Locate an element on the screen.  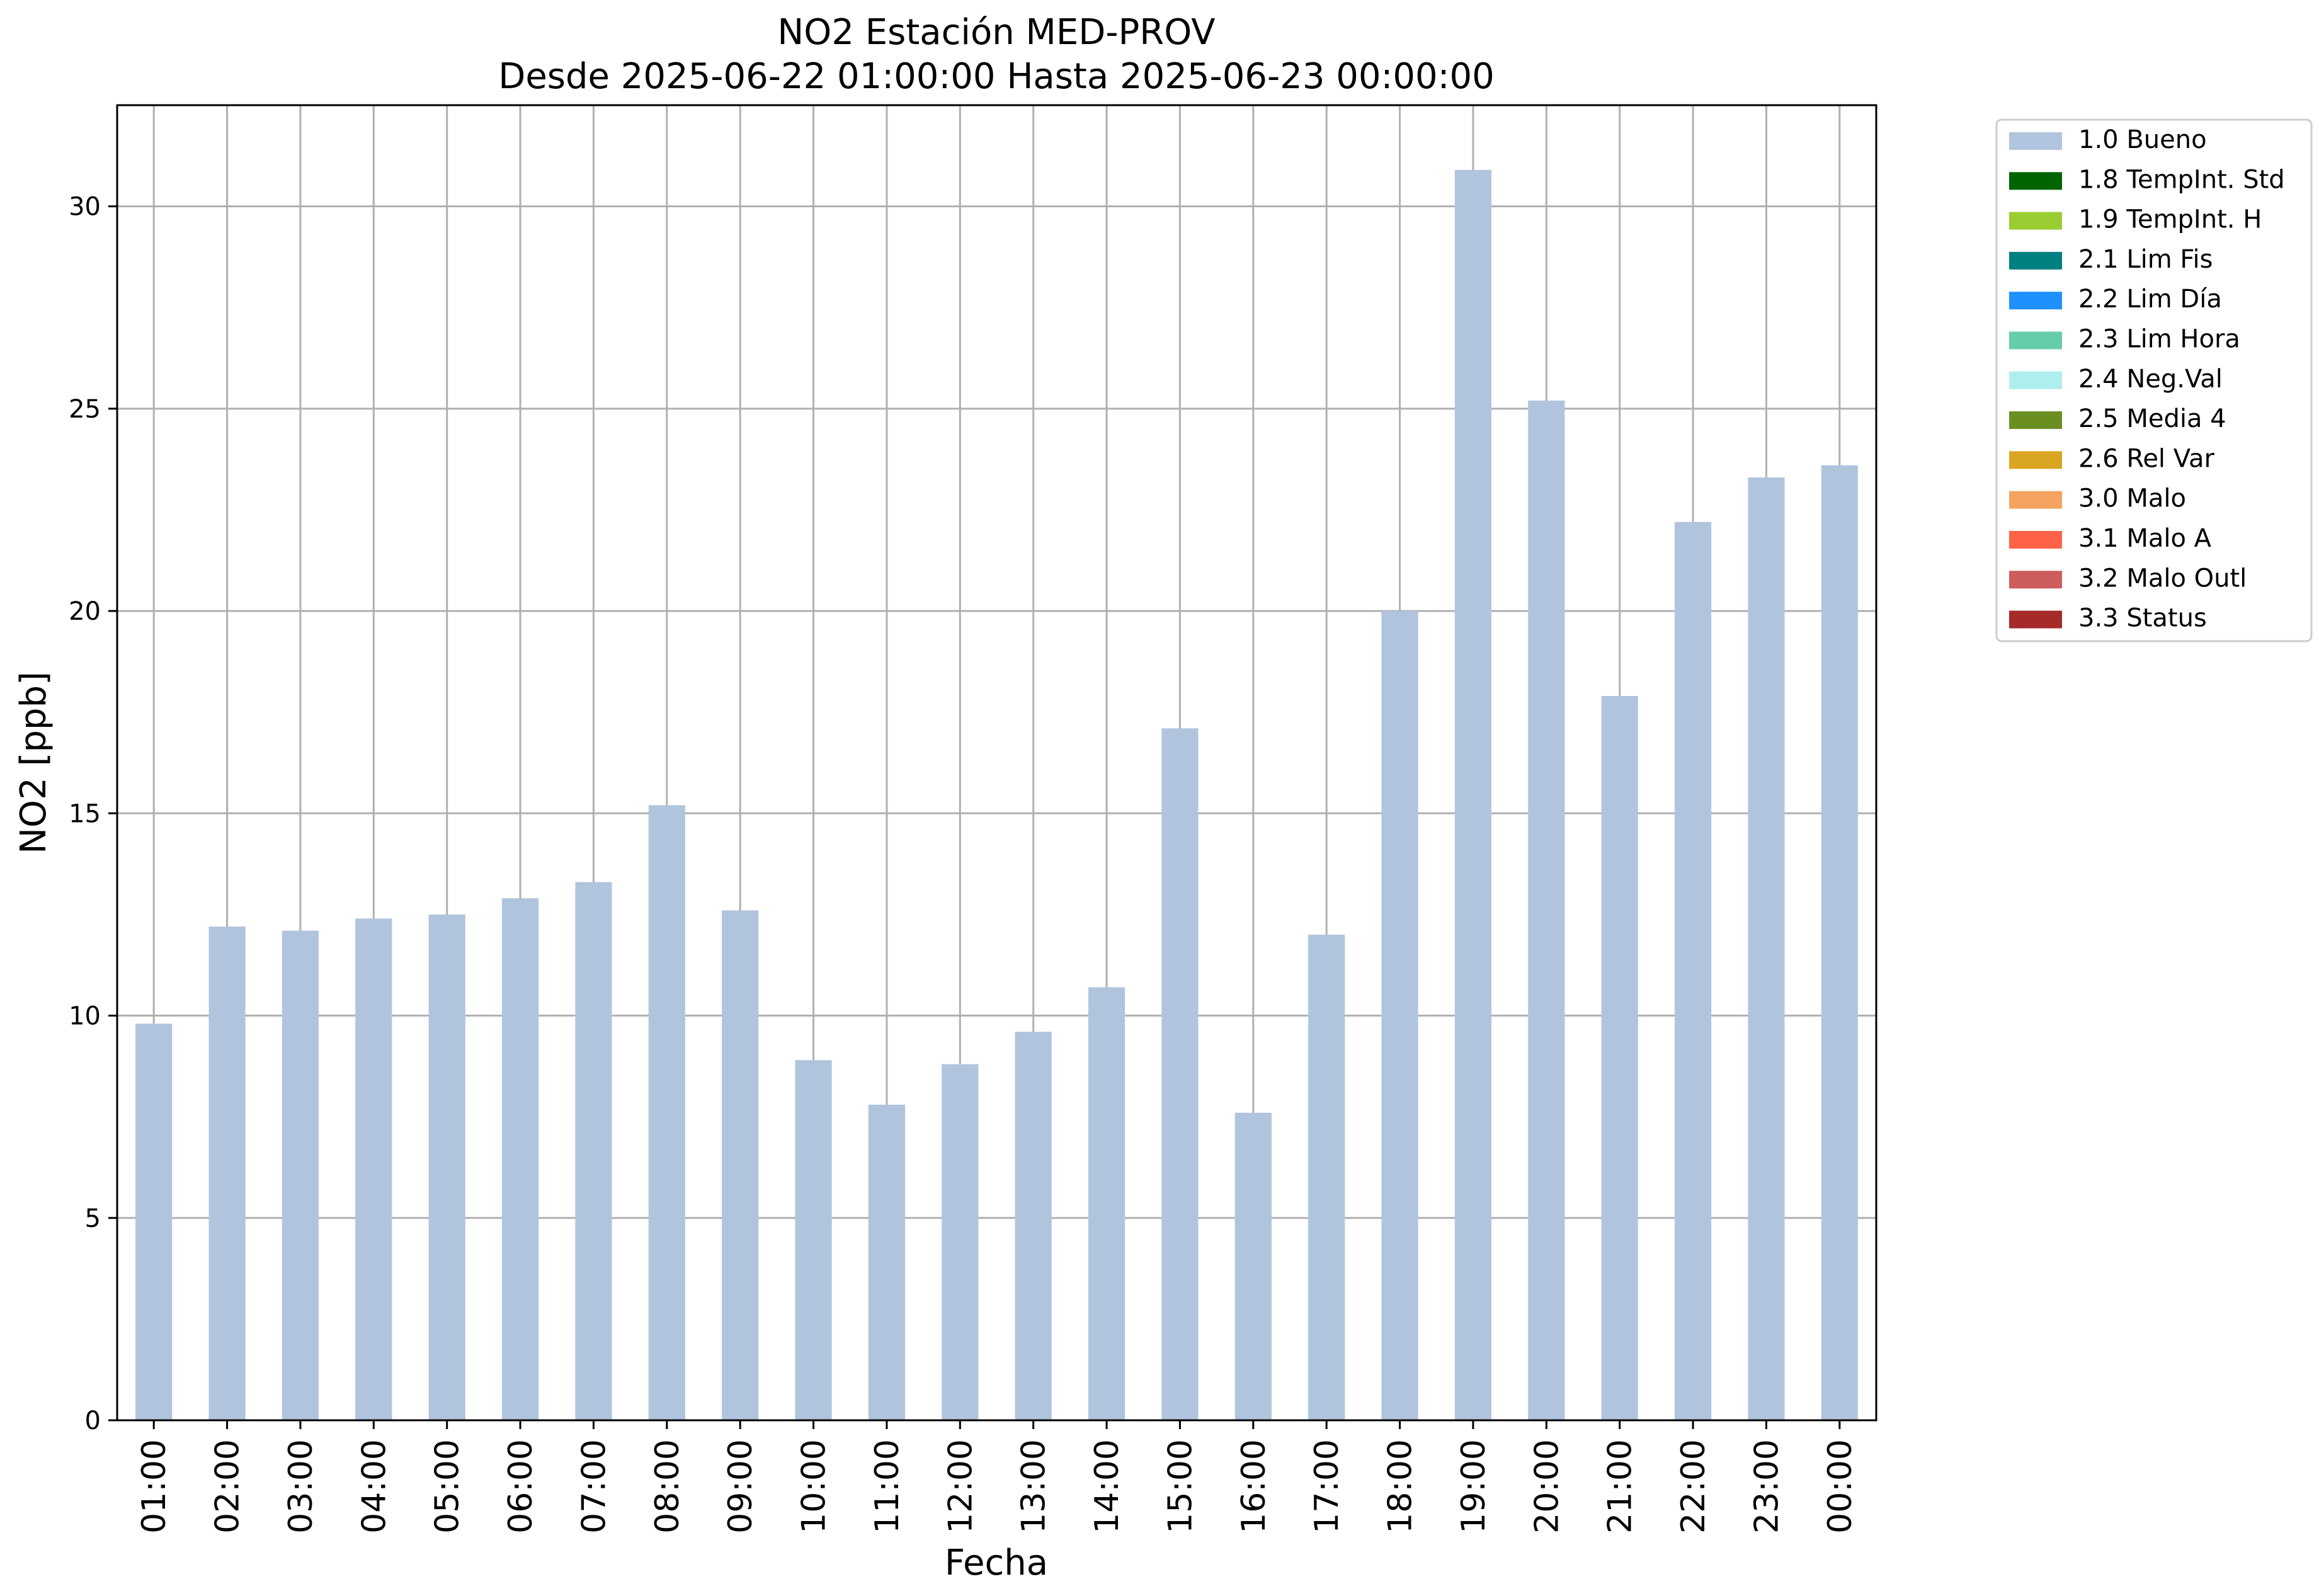
y-tick-label: 25 is located at coordinates (85, 409).